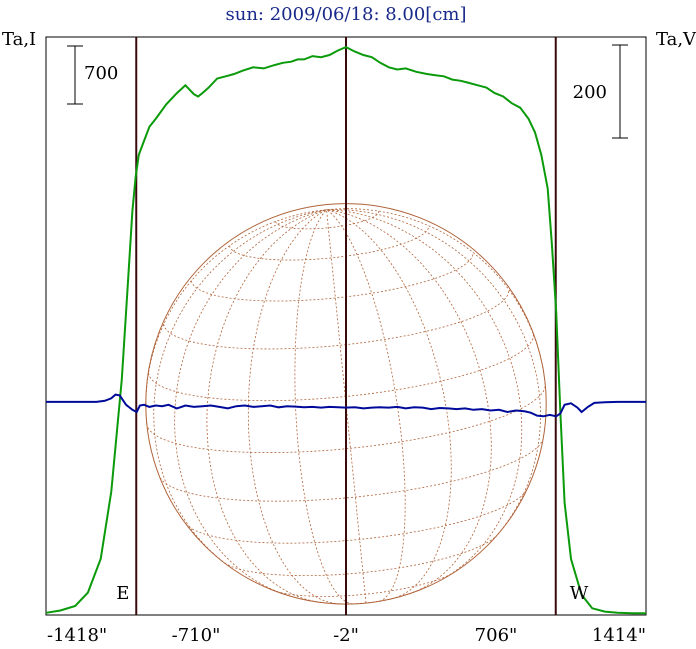 The width and height of the screenshot is (696, 649). What do you see at coordinates (122, 593) in the screenshot?
I see `limb-marker-e: E` at bounding box center [122, 593].